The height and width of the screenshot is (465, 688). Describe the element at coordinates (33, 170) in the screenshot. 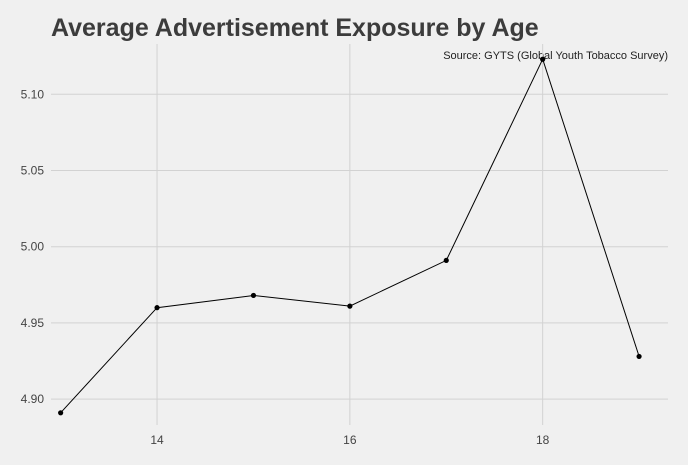

I see `y-tick-label: 5.05` at that location.